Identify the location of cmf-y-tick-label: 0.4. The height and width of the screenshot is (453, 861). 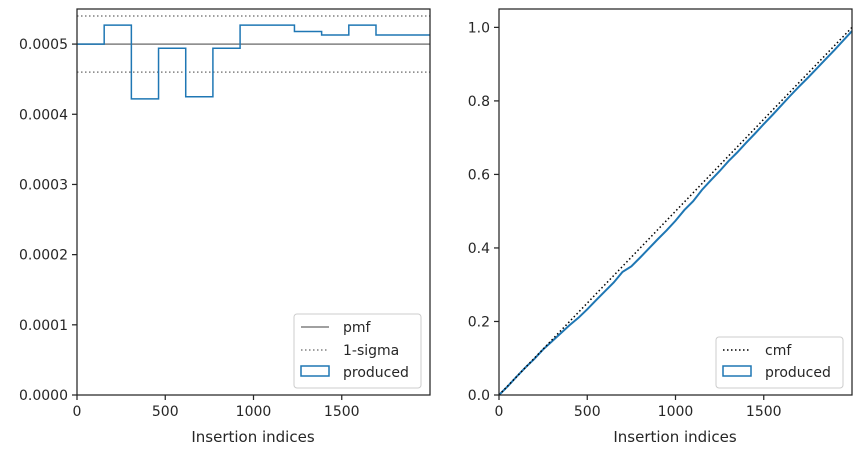
(479, 249).